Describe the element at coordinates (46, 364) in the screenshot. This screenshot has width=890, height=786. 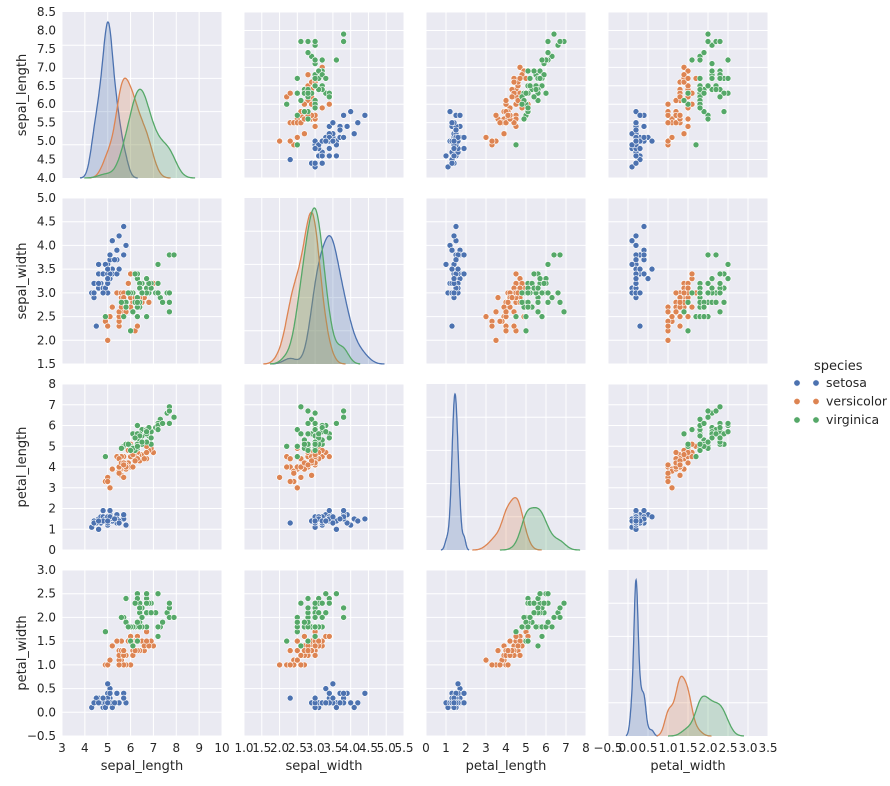
I see `y-tick-label: 1.5` at that location.